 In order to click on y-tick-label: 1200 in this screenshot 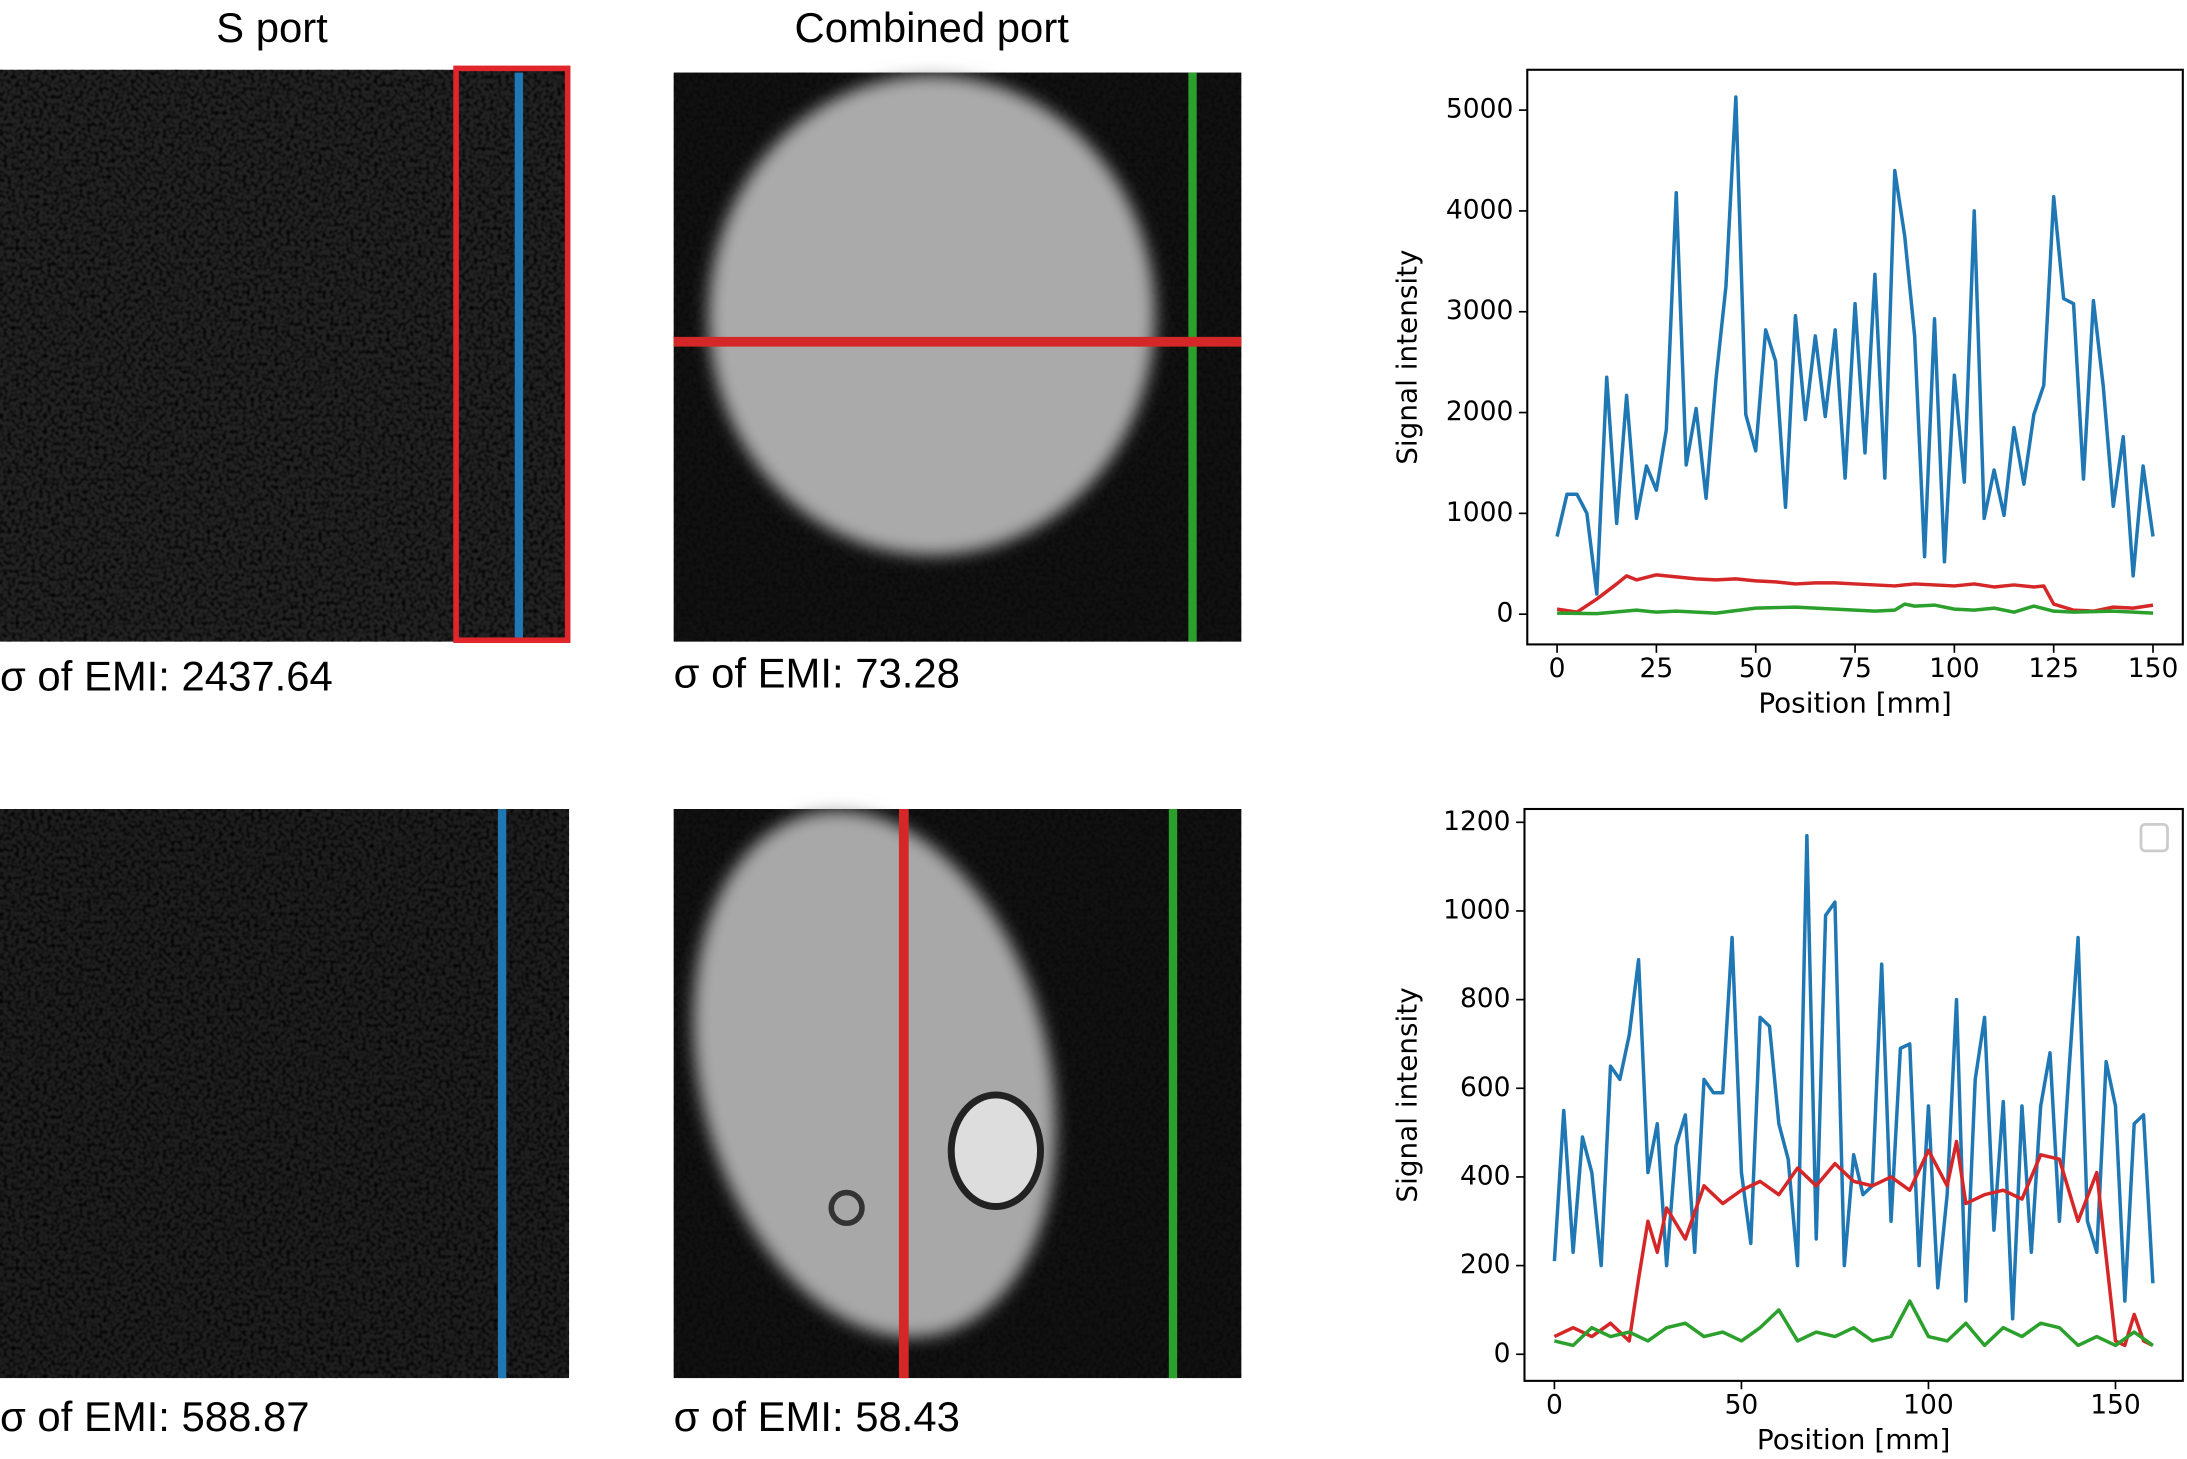, I will do `click(1476, 821)`.